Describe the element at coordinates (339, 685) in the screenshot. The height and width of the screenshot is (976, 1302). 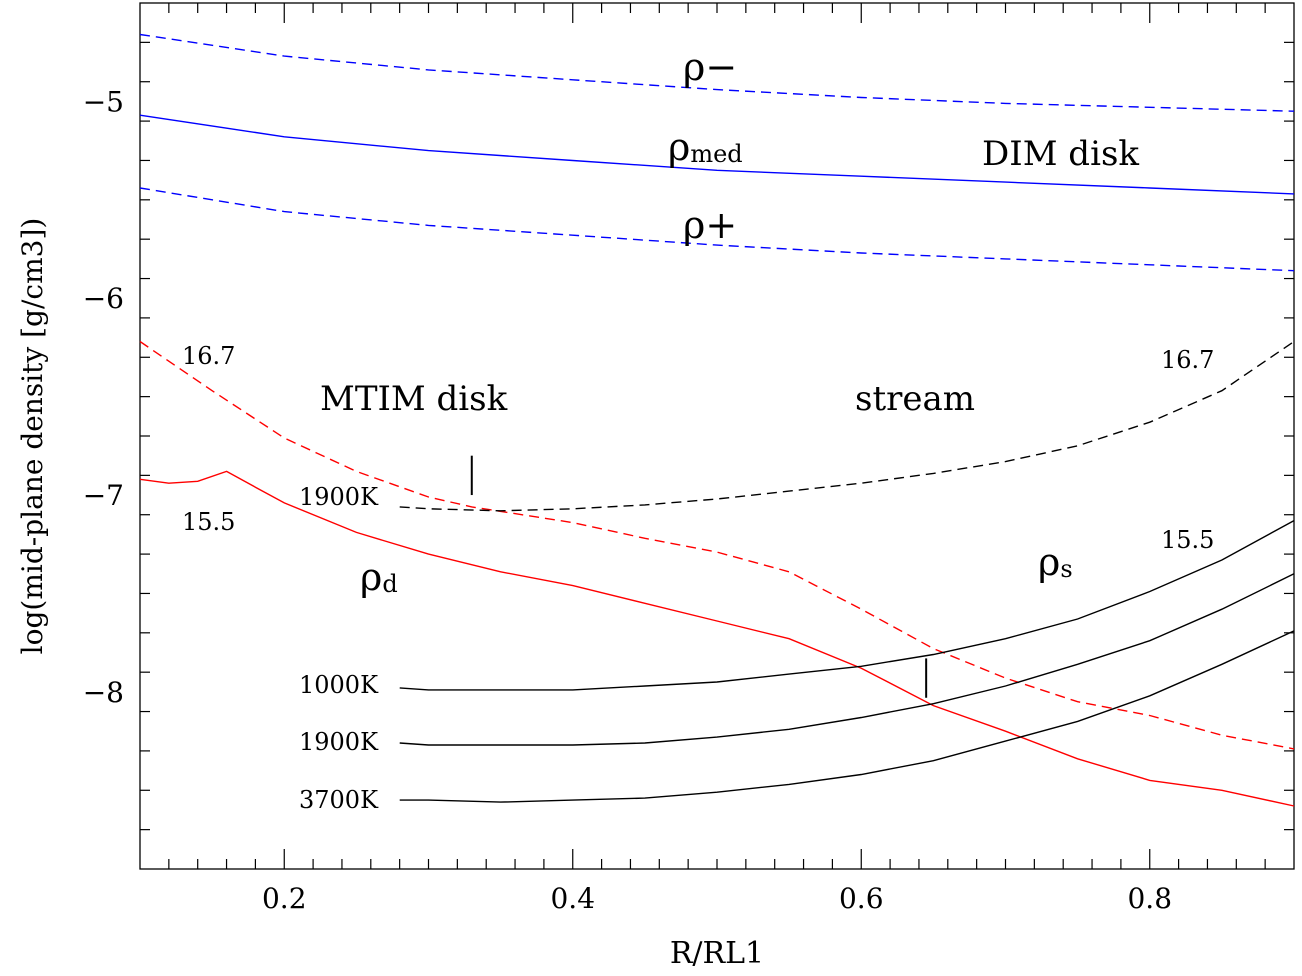
I see `label-1000k: 1000K` at that location.